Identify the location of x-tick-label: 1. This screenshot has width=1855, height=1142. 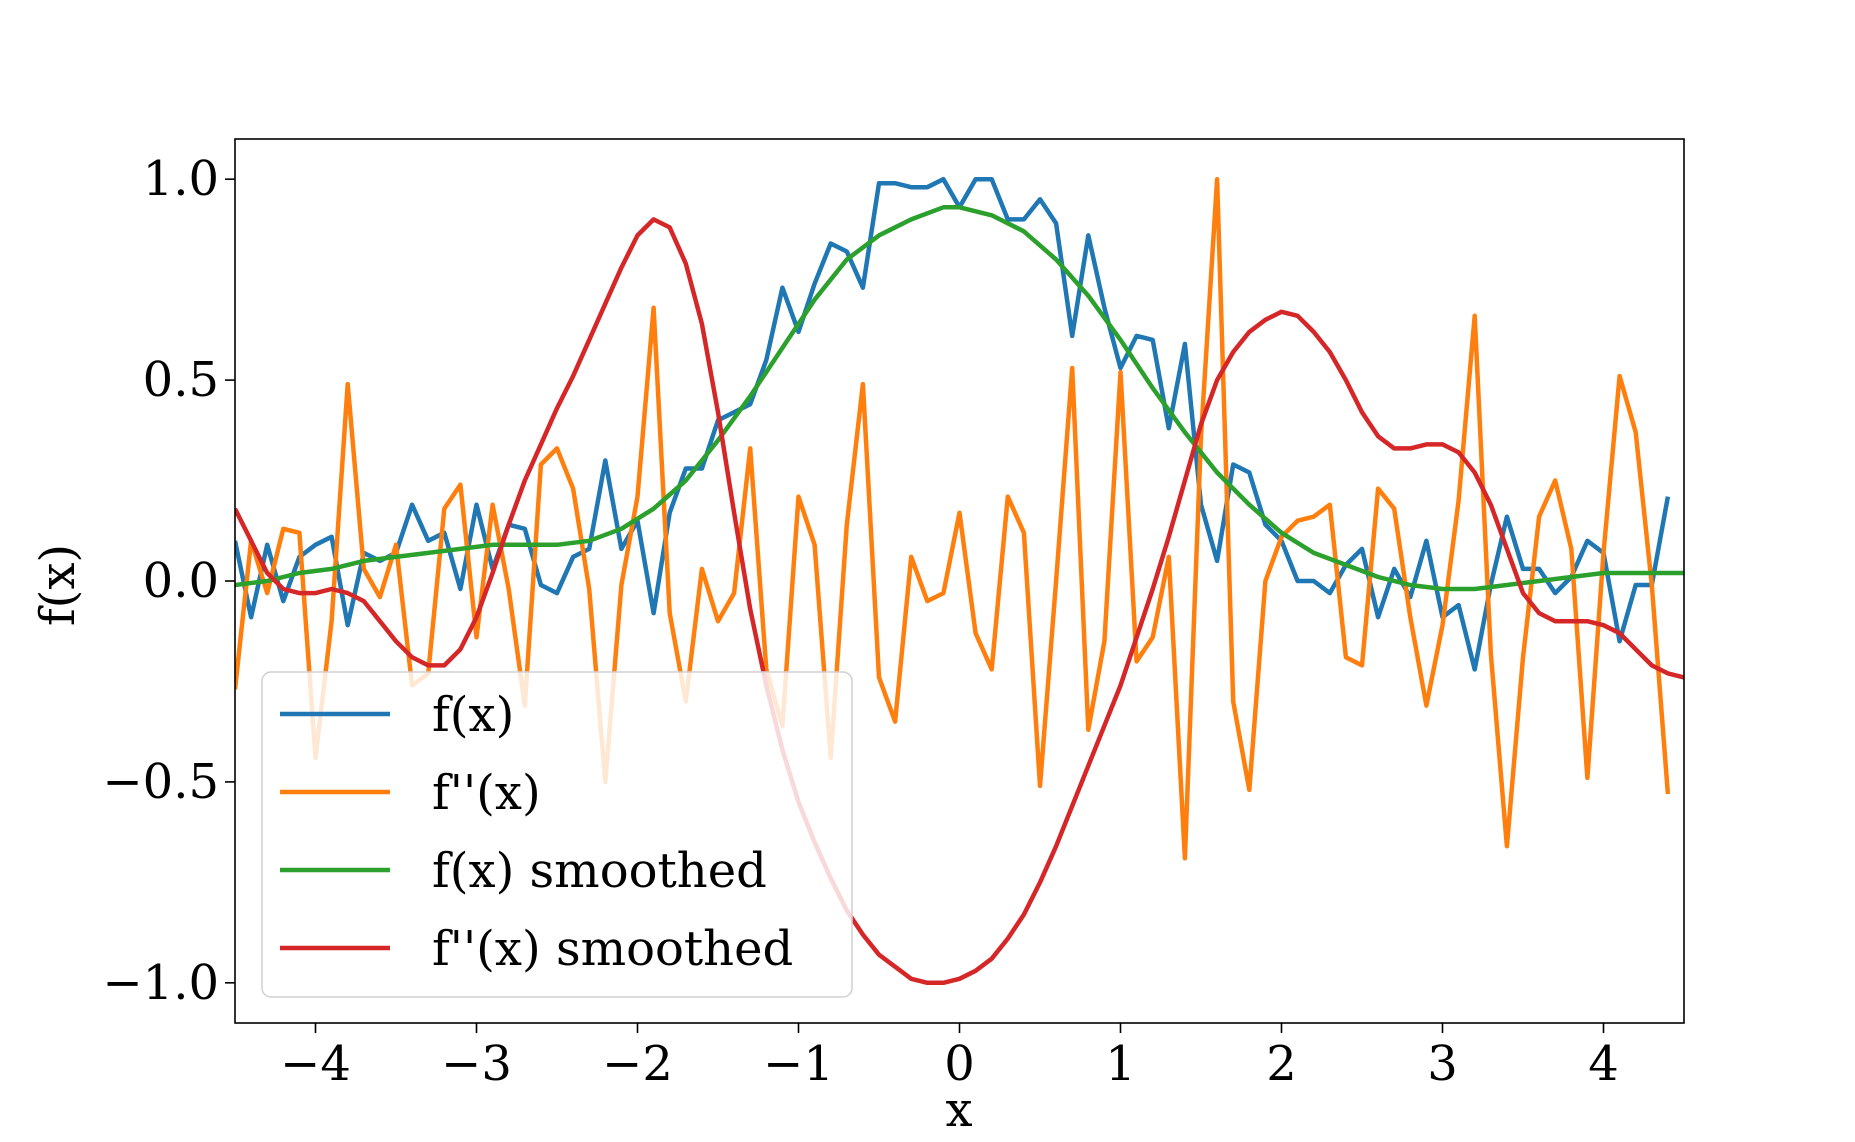
(1120, 1064).